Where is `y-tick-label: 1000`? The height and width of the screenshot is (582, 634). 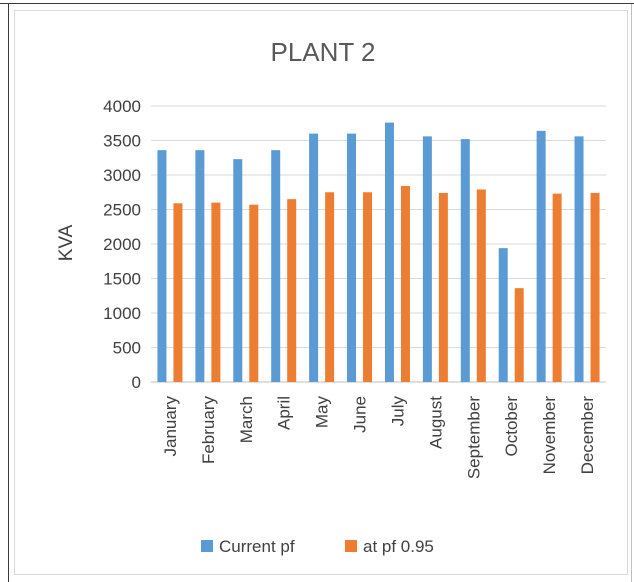
y-tick-label: 1000 is located at coordinates (122, 313).